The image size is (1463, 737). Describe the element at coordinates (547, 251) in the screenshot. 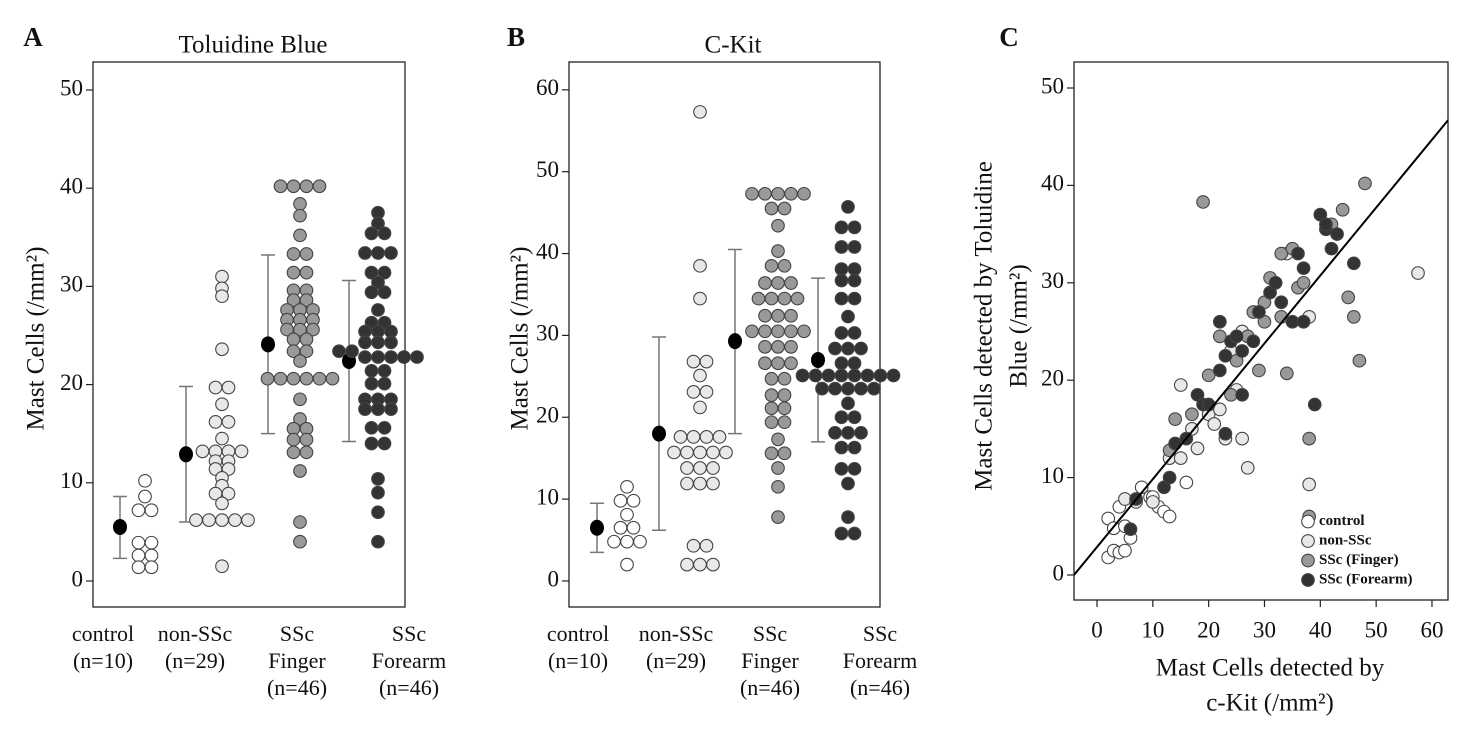

I see `y-tick-label: 40` at that location.